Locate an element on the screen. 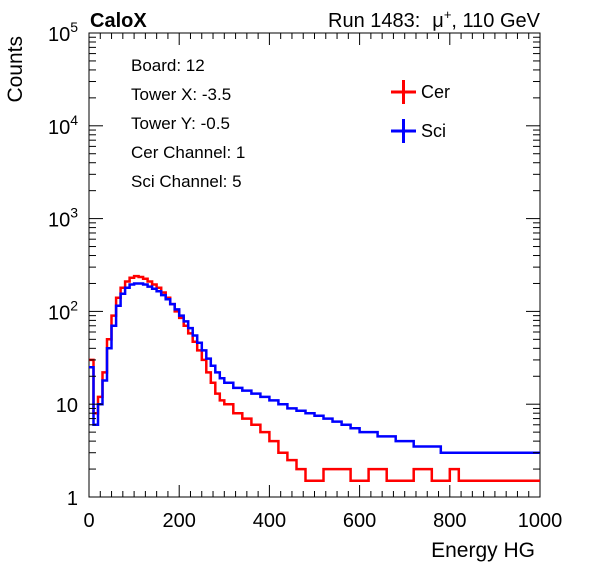 This screenshot has height=572, width=596. info-tower-x: Tower X: -3.5 is located at coordinates (181, 94).